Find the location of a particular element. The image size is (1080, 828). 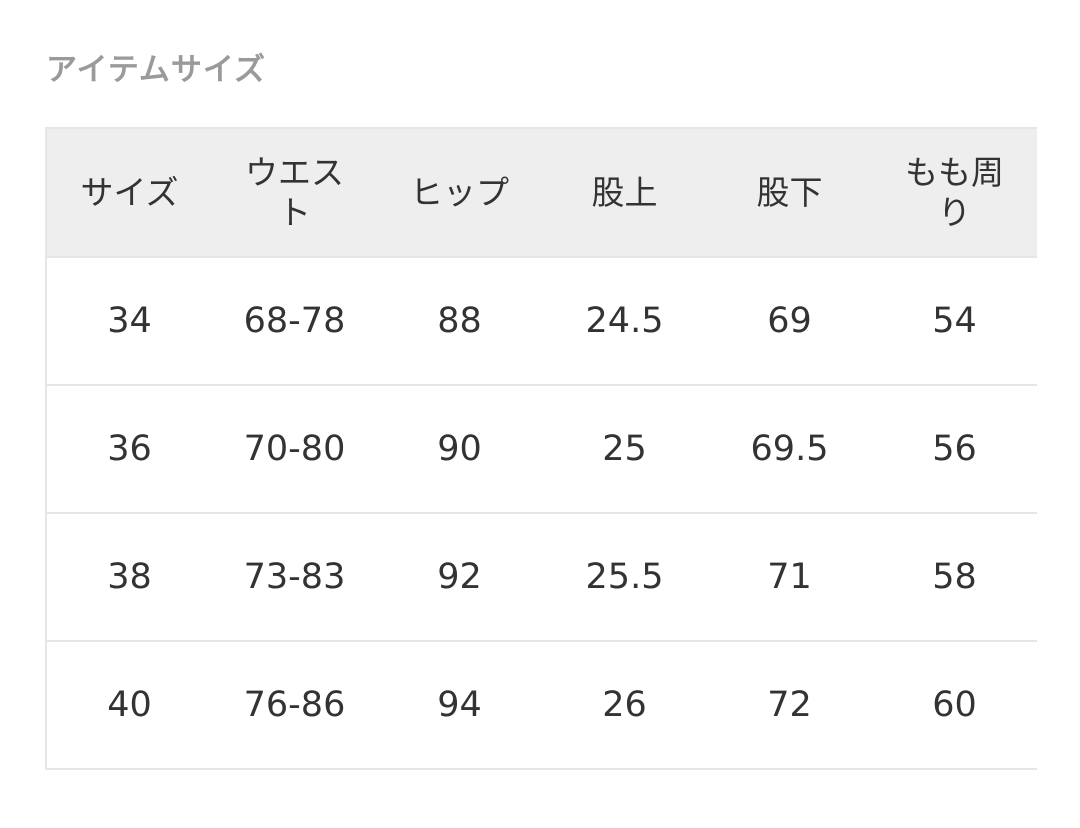

table-row: 40 76-86 94 26 72 60 is located at coordinates (541, 705).